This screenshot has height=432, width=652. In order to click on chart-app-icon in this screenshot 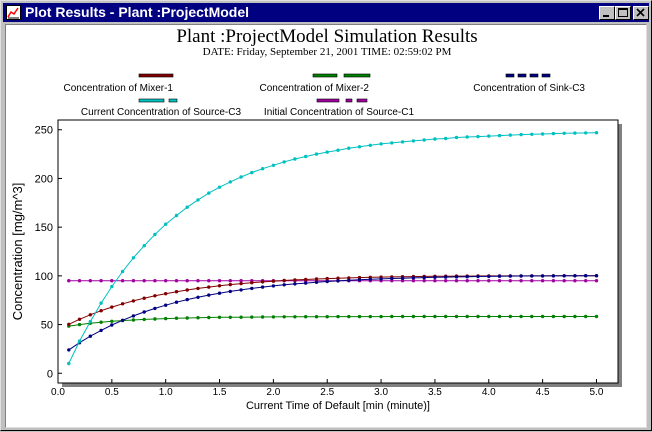, I will do `click(13, 12)`.